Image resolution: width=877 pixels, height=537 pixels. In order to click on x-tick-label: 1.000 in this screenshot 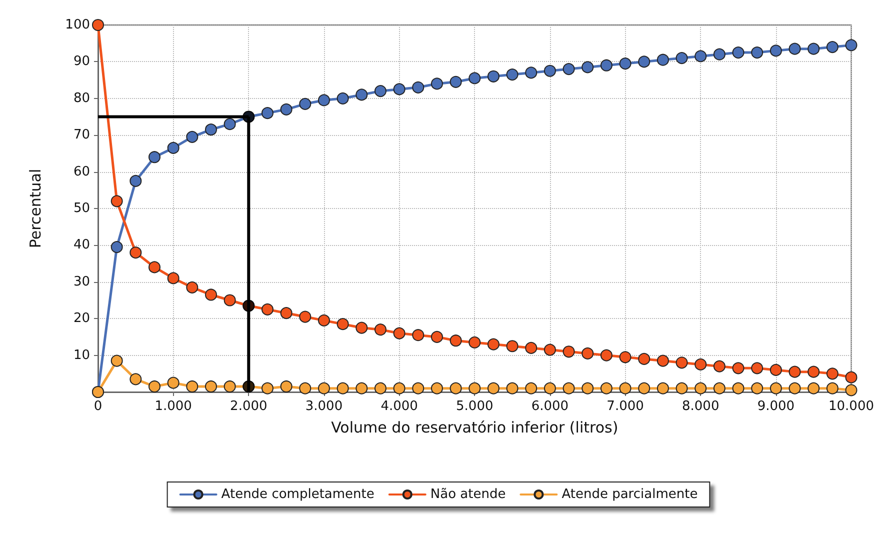, I will do `click(173, 406)`.